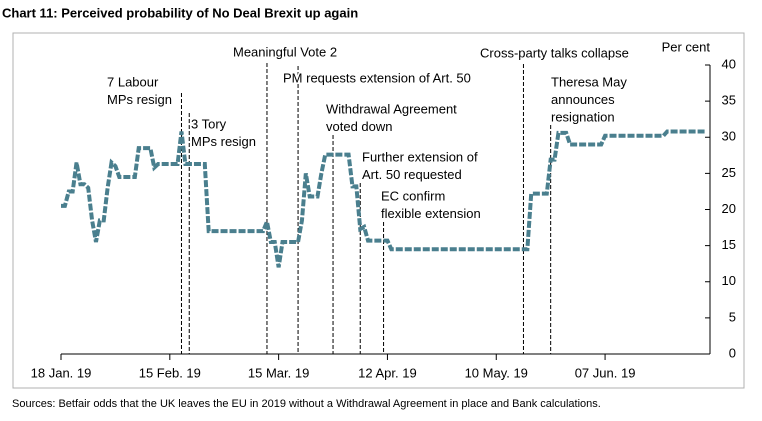 The width and height of the screenshot is (762, 421). I want to click on event-label: voted down, so click(359, 126).